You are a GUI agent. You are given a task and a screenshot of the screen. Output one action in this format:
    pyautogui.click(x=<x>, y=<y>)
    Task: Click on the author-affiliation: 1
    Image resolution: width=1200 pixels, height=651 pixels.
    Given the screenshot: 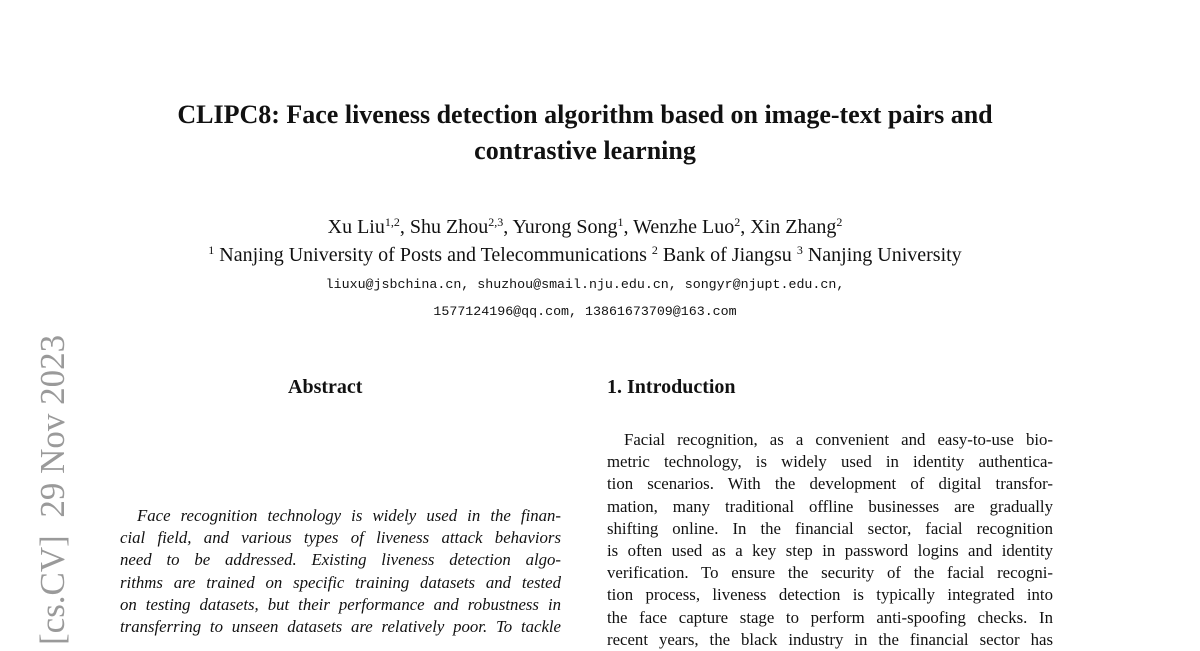 What is the action you would take?
    pyautogui.click(x=620, y=222)
    